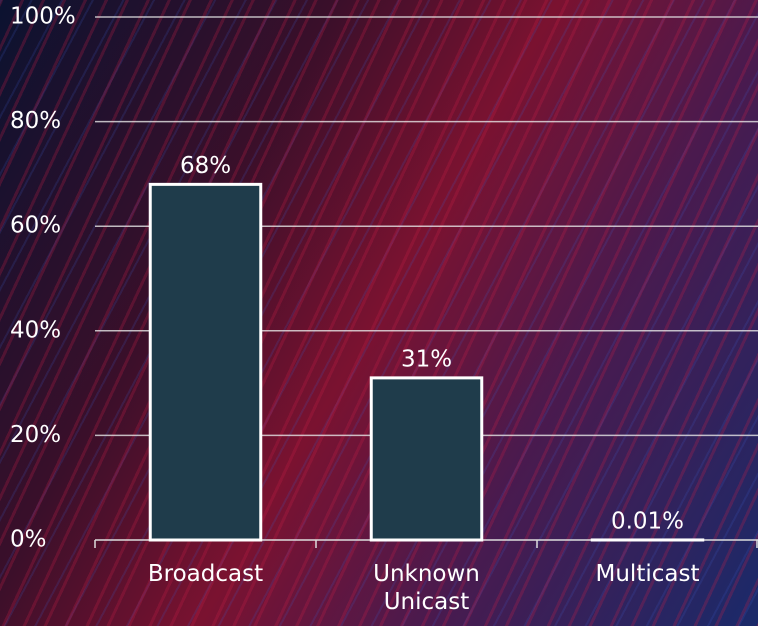 This screenshot has height=626, width=758. Describe the element at coordinates (426, 588) in the screenshot. I see `x-tick-label: Unknown Unicast` at that location.